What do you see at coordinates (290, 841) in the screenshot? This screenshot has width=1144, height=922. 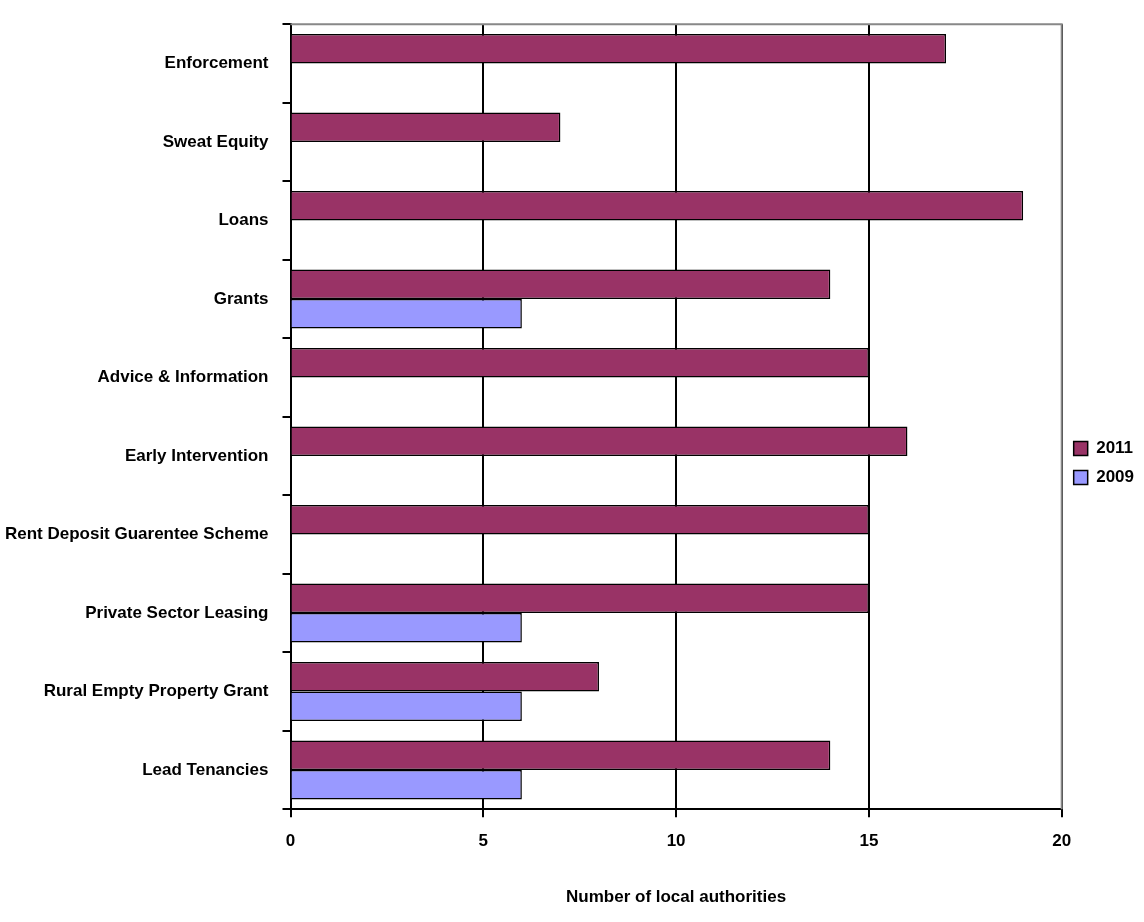 I see `x-tick-label: 0` at bounding box center [290, 841].